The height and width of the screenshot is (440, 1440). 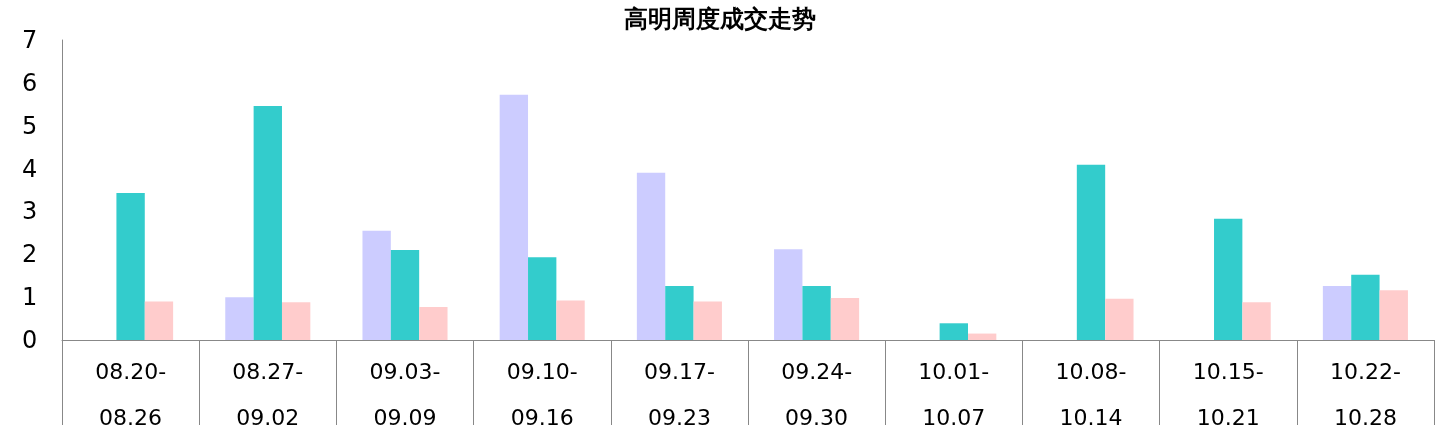 I want to click on y-tick-label: 5, so click(x=30, y=125).